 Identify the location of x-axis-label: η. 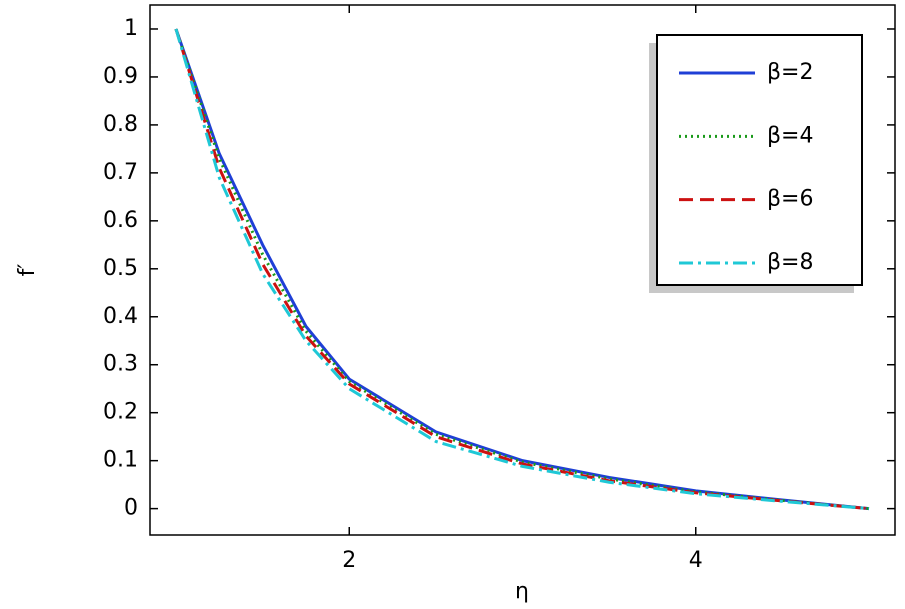
(522, 591).